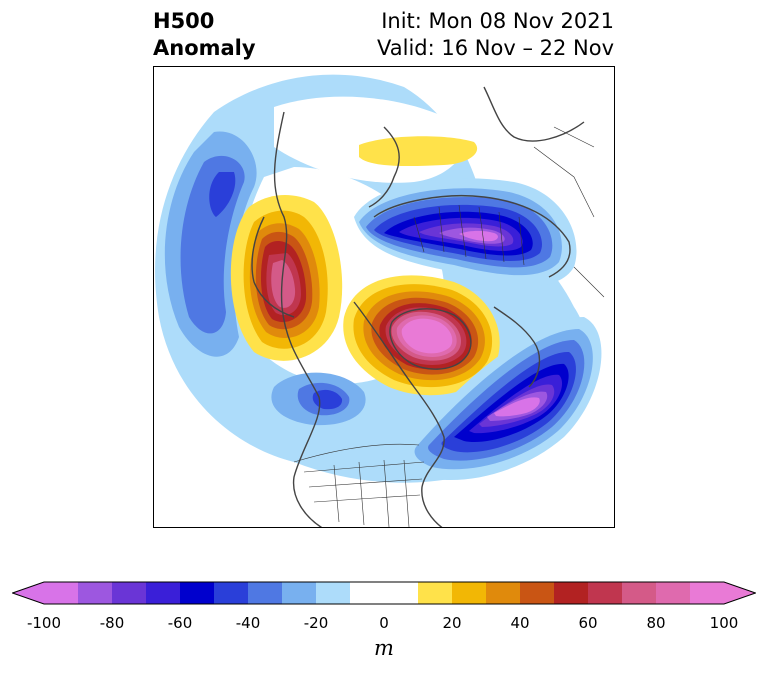 Image resolution: width=768 pixels, height=673 pixels. I want to click on colorbar-tick-label: 20, so click(452, 623).